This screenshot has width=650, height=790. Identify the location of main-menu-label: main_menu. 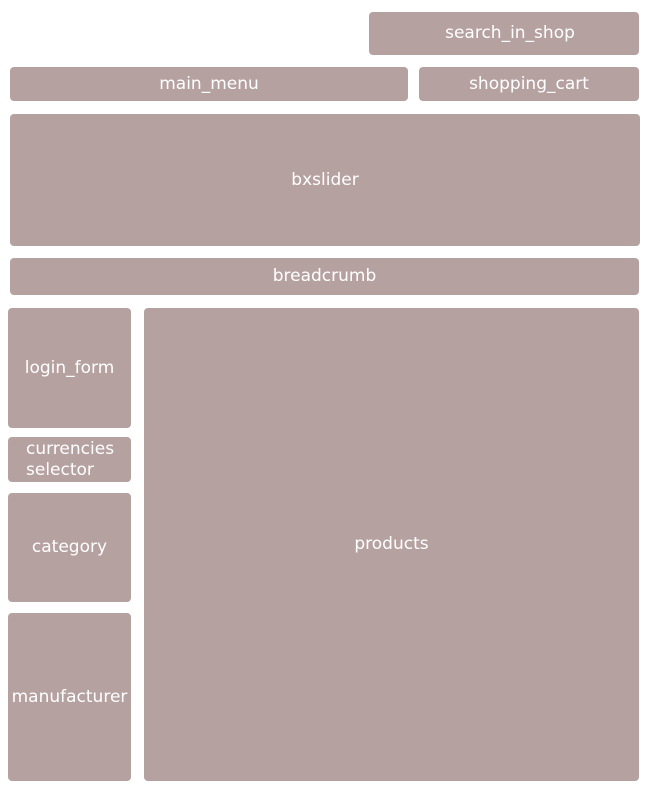
(209, 83).